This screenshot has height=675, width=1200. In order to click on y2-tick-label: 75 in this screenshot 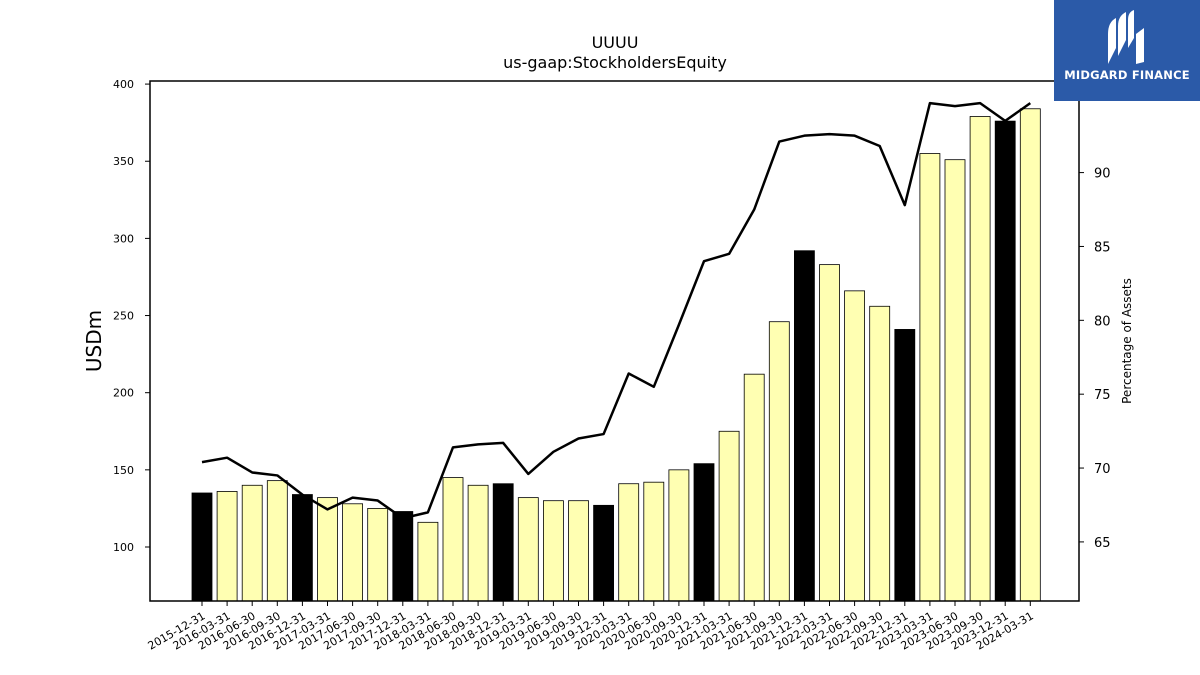, I will do `click(1102, 395)`.